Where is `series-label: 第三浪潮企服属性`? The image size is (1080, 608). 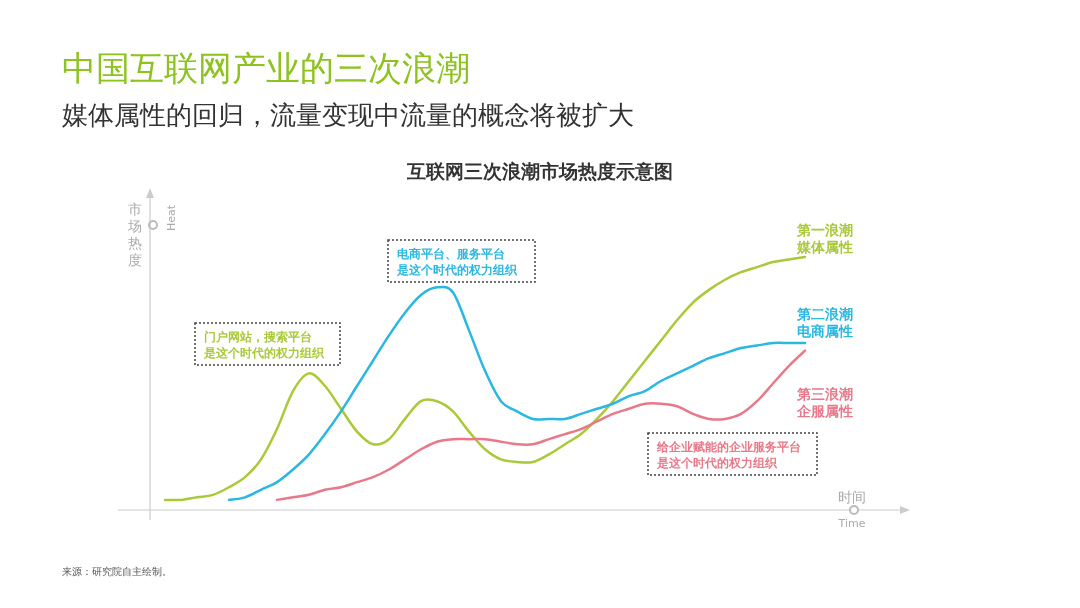
series-label: 第三浪潮企服属性 is located at coordinates (824, 402).